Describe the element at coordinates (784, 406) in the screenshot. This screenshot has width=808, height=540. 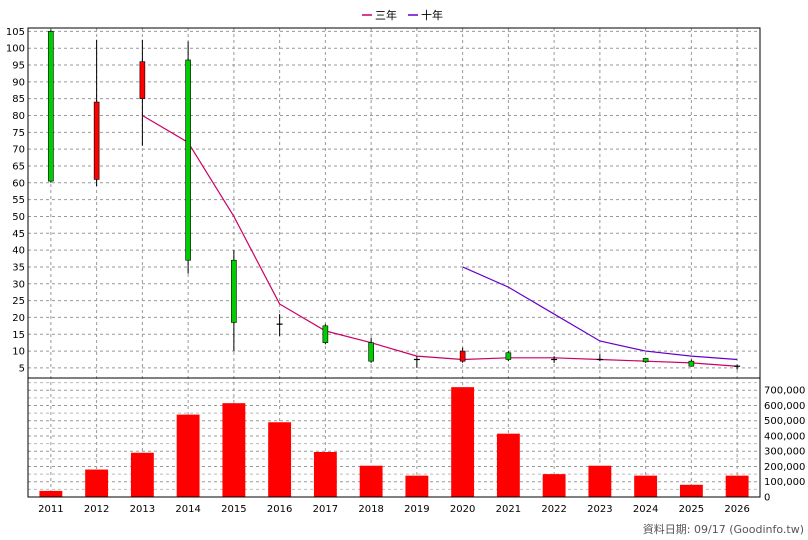
I see `volume-tick-label: 600,000` at that location.